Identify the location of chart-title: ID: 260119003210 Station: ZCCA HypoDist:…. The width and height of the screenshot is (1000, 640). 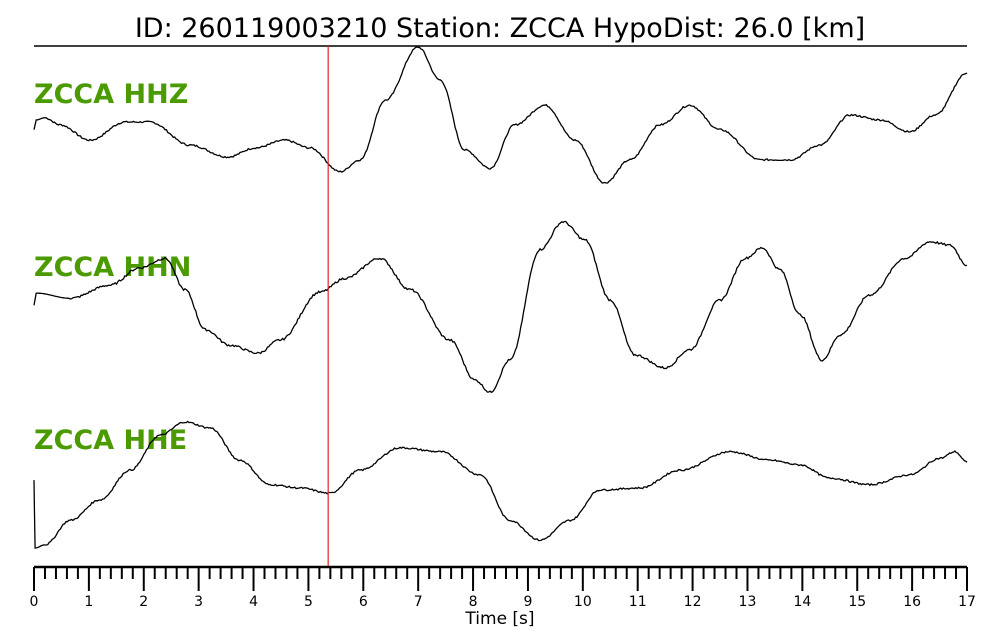
(500, 28).